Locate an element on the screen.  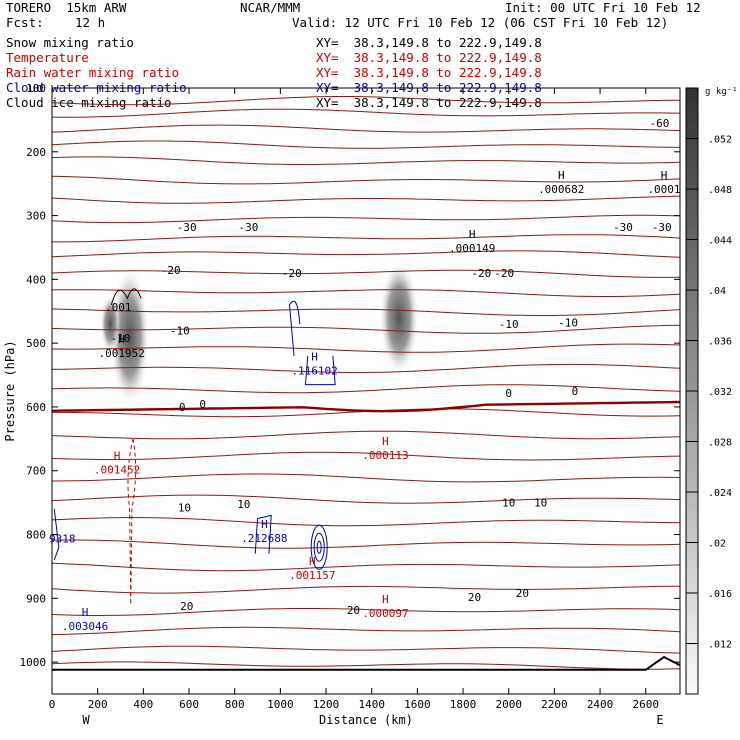
y-tick-label: 900 is located at coordinates (36, 598).